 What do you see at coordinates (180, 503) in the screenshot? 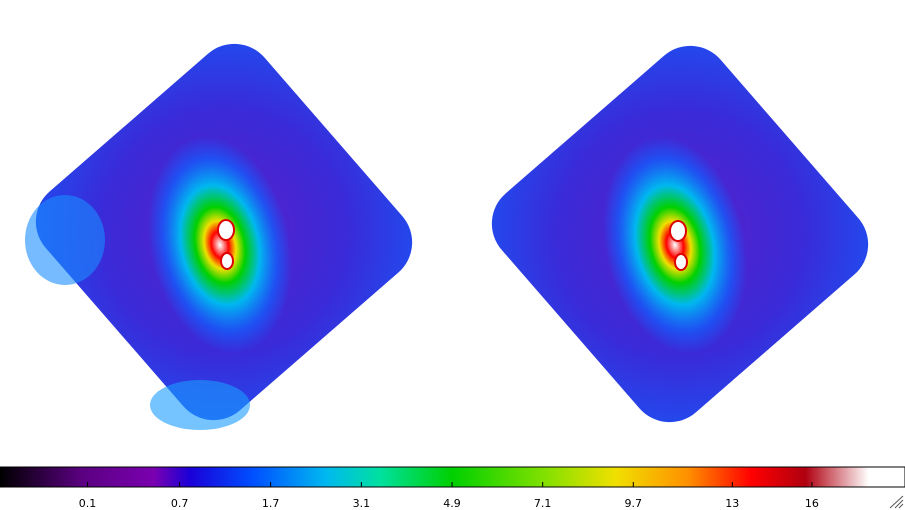
I see `tick-label: 0.7` at bounding box center [180, 503].